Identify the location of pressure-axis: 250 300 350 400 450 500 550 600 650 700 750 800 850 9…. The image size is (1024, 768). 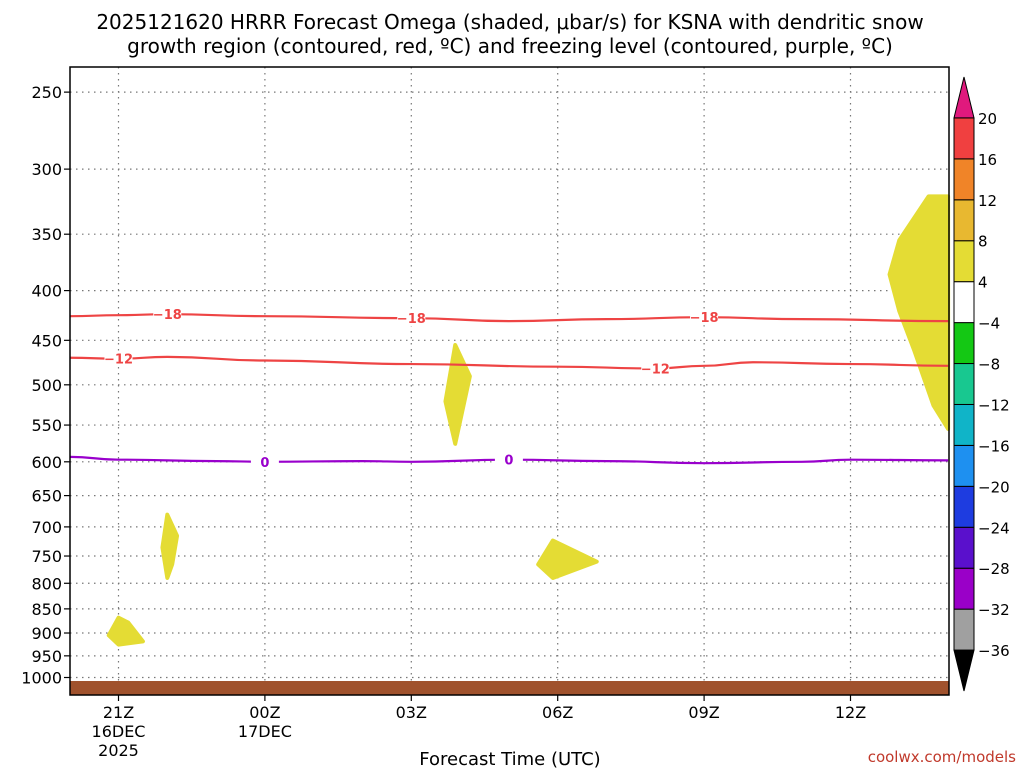
(45, 385).